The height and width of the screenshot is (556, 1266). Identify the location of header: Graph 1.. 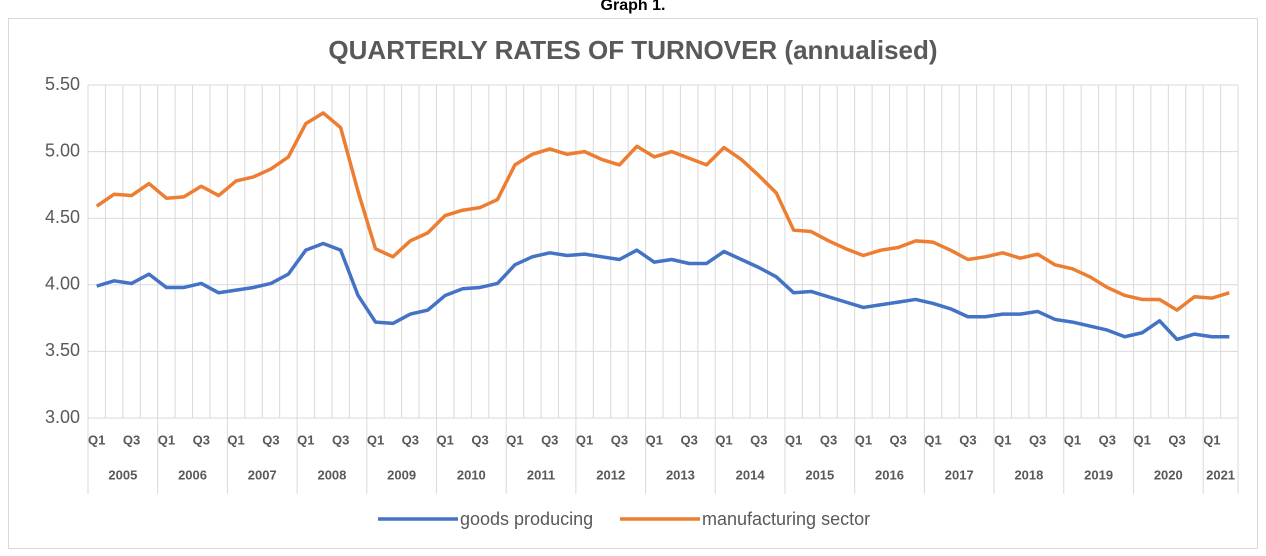
(633, 7).